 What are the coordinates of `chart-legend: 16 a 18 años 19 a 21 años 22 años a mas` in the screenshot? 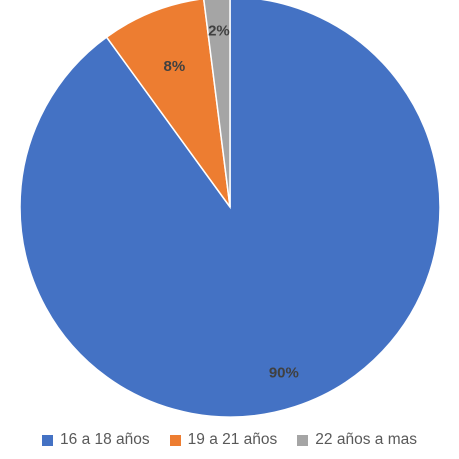 It's located at (229, 440).